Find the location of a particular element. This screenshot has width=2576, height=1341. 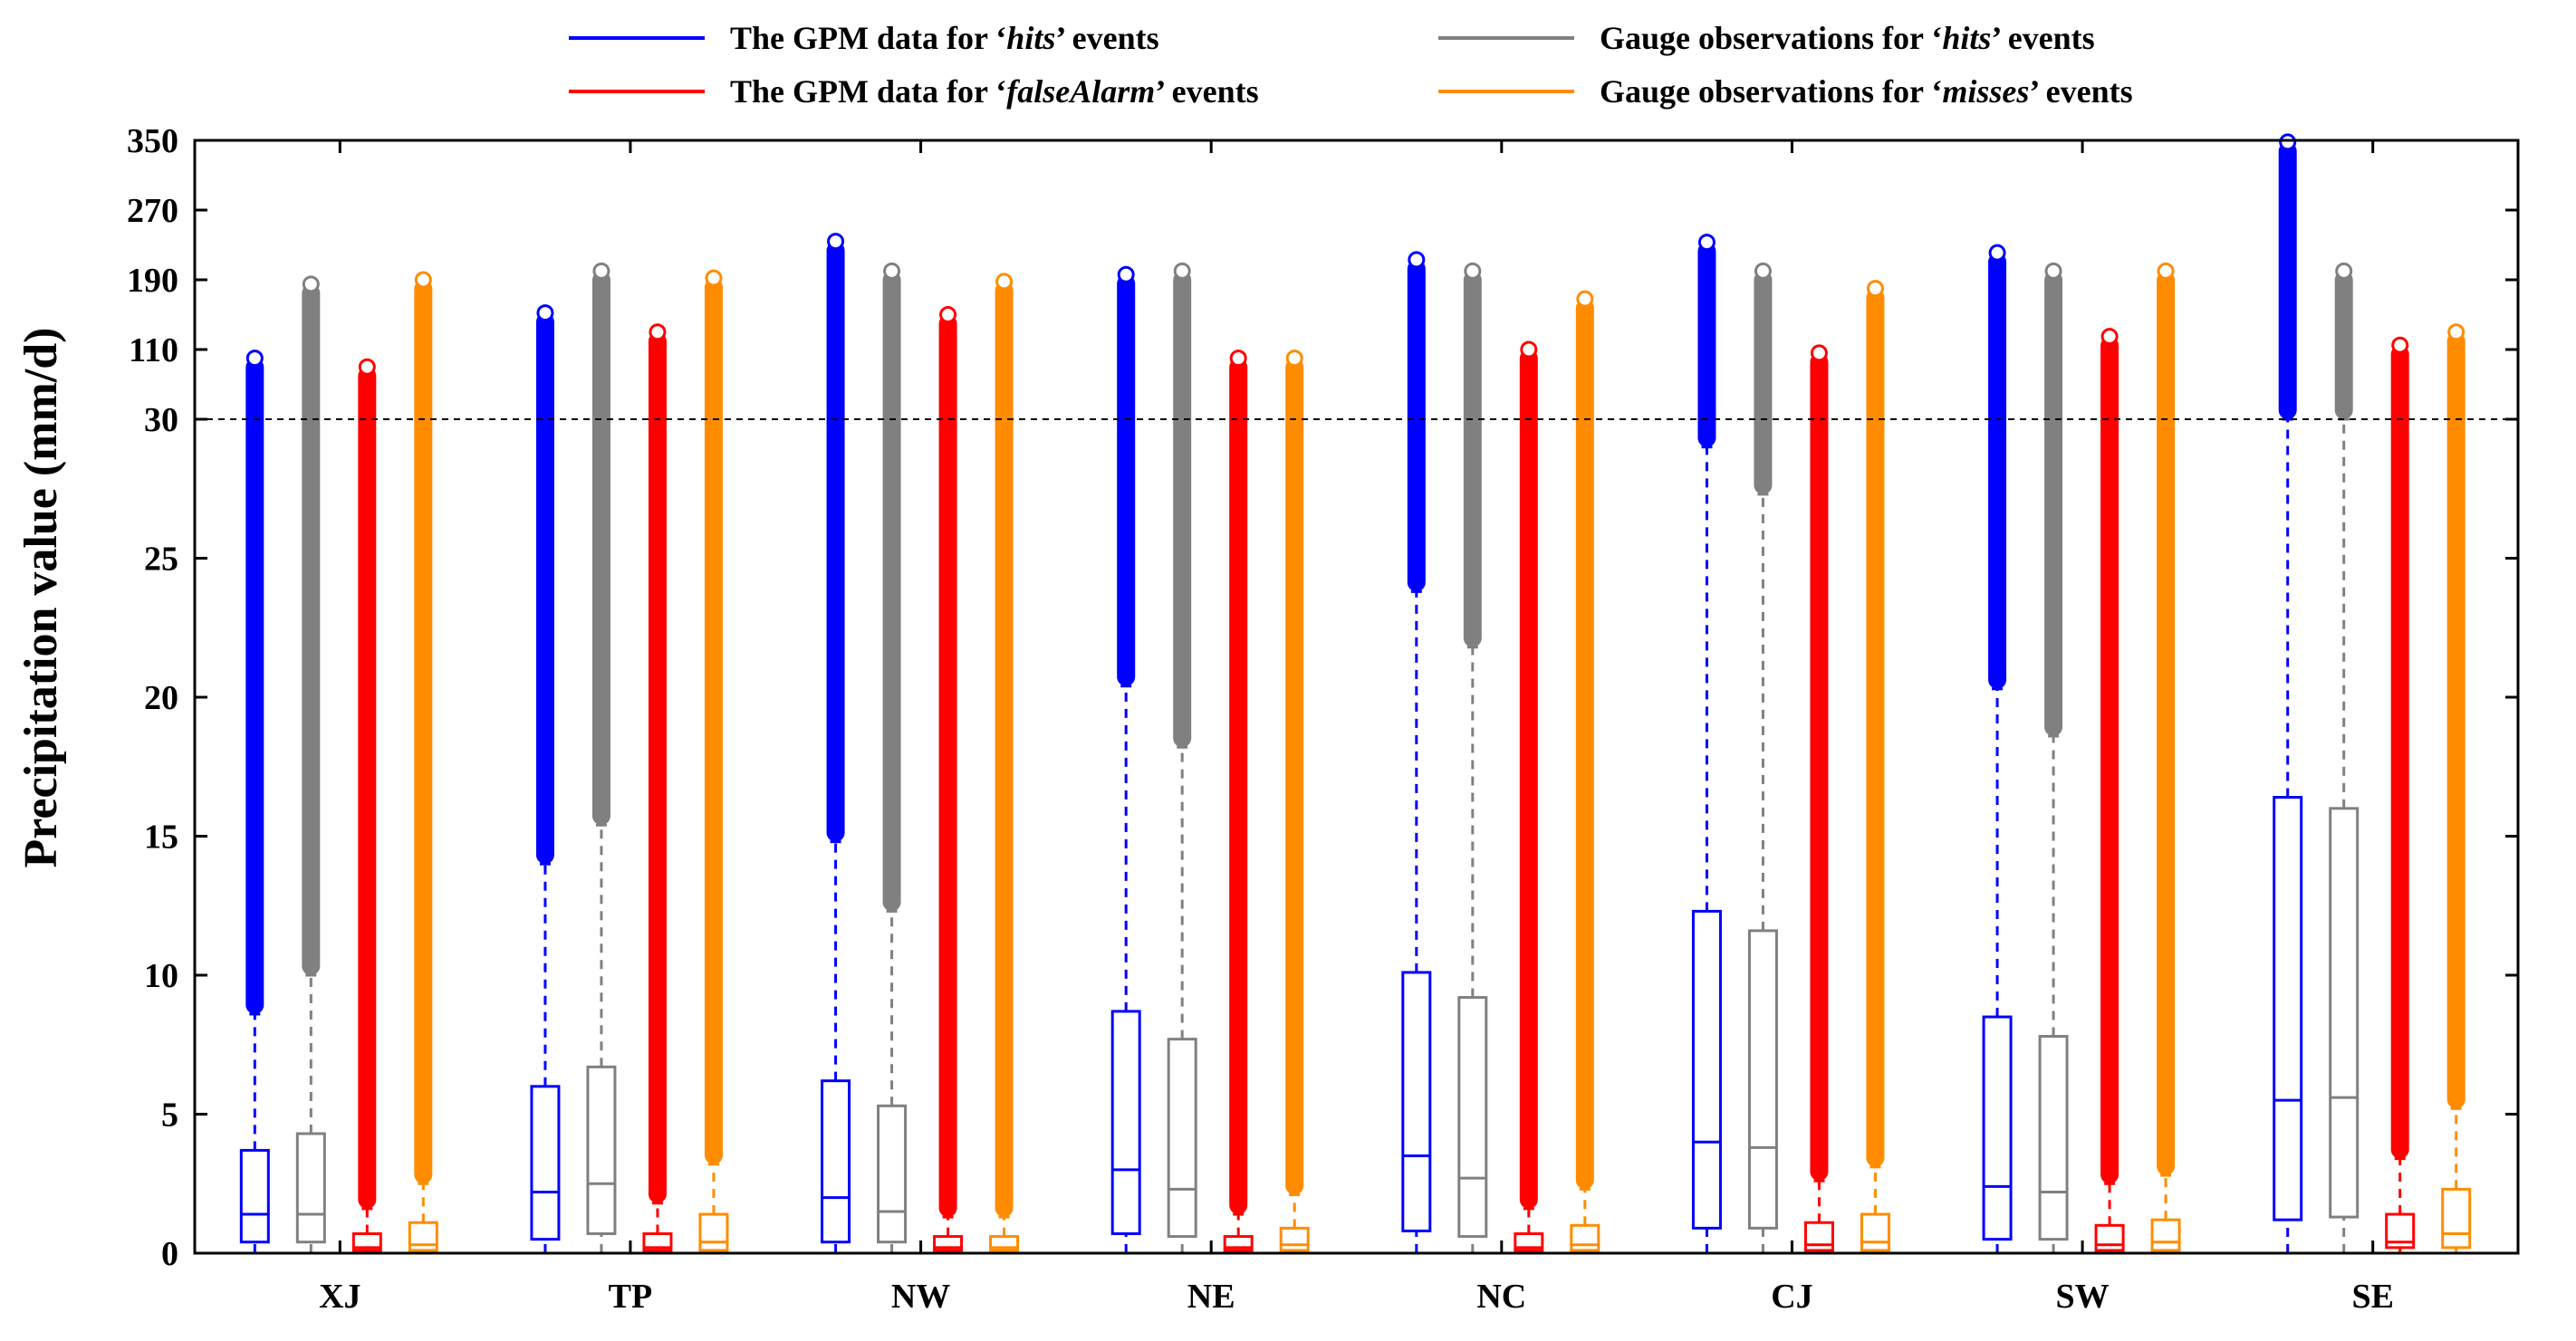

y-tick-label: 350 is located at coordinates (152, 141).